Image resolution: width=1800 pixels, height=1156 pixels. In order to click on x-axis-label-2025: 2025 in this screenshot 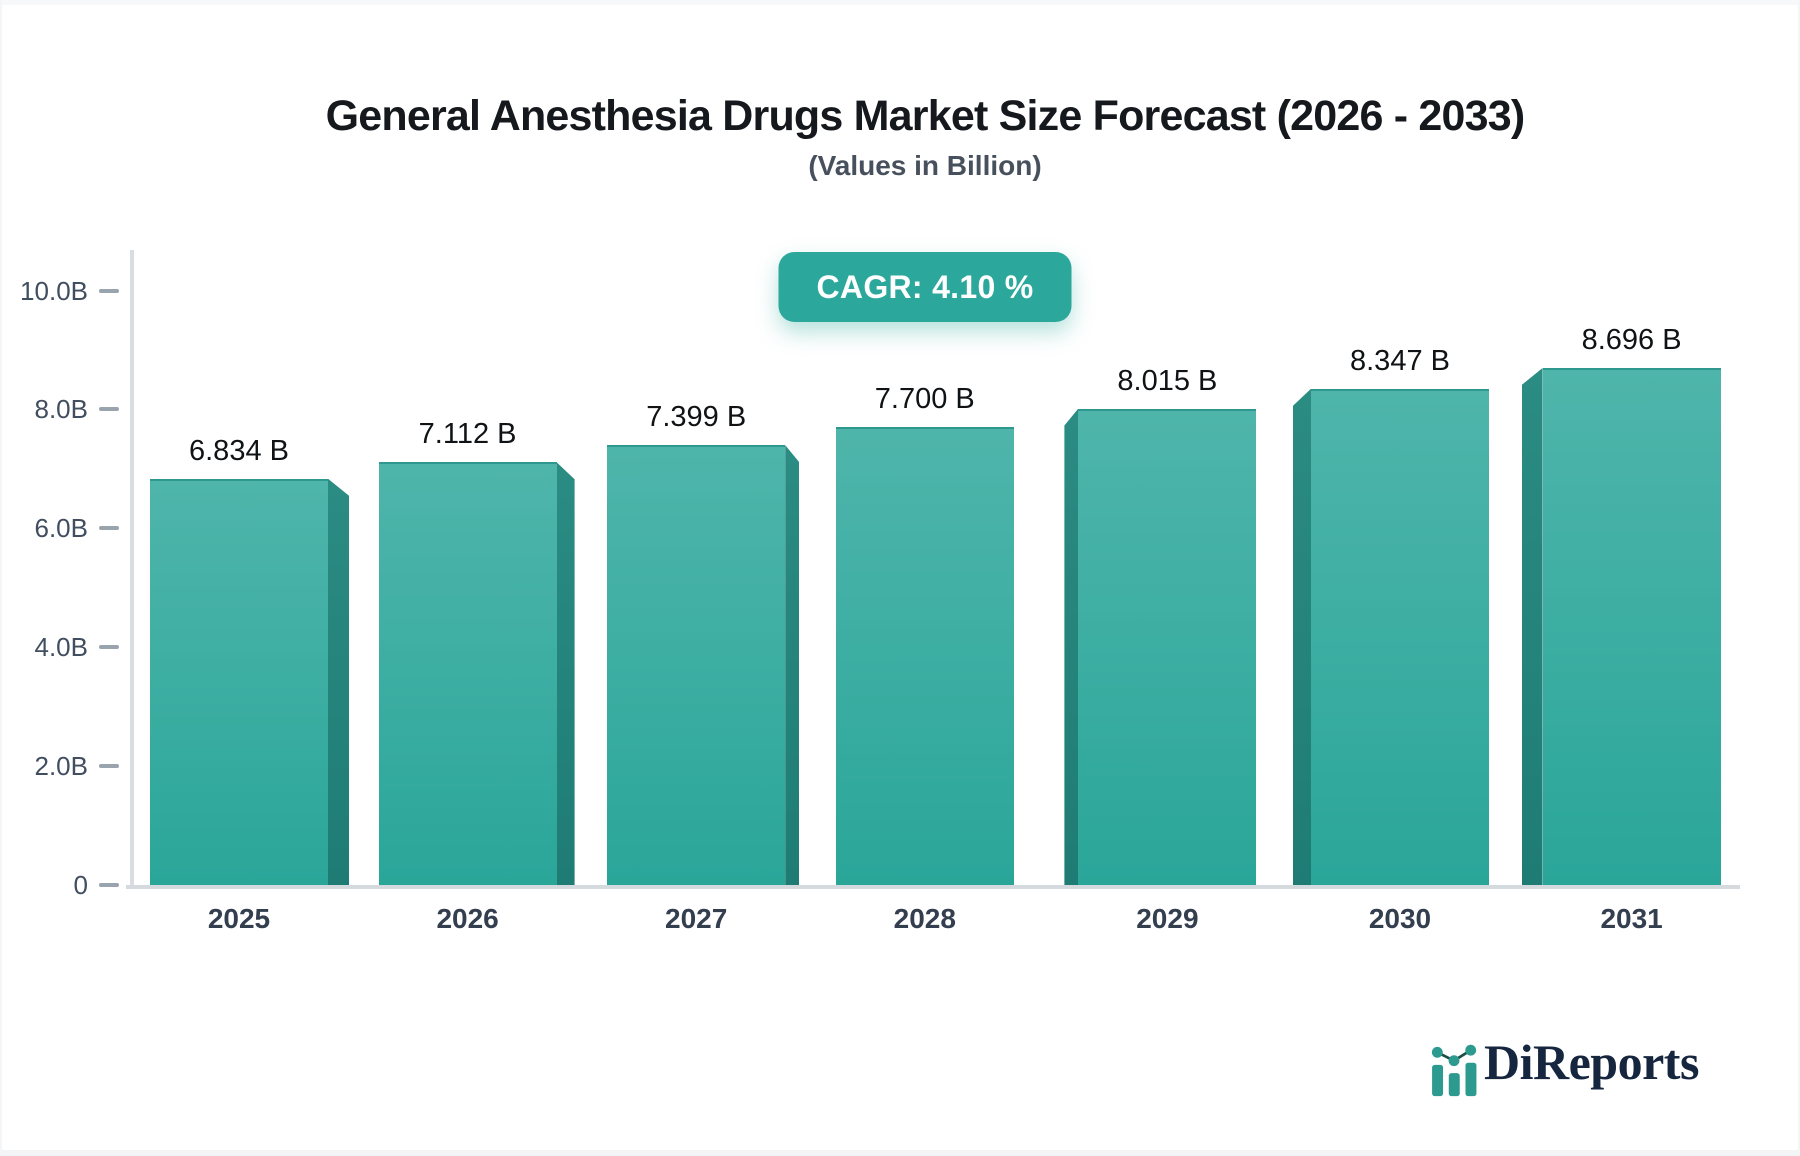, I will do `click(239, 918)`.